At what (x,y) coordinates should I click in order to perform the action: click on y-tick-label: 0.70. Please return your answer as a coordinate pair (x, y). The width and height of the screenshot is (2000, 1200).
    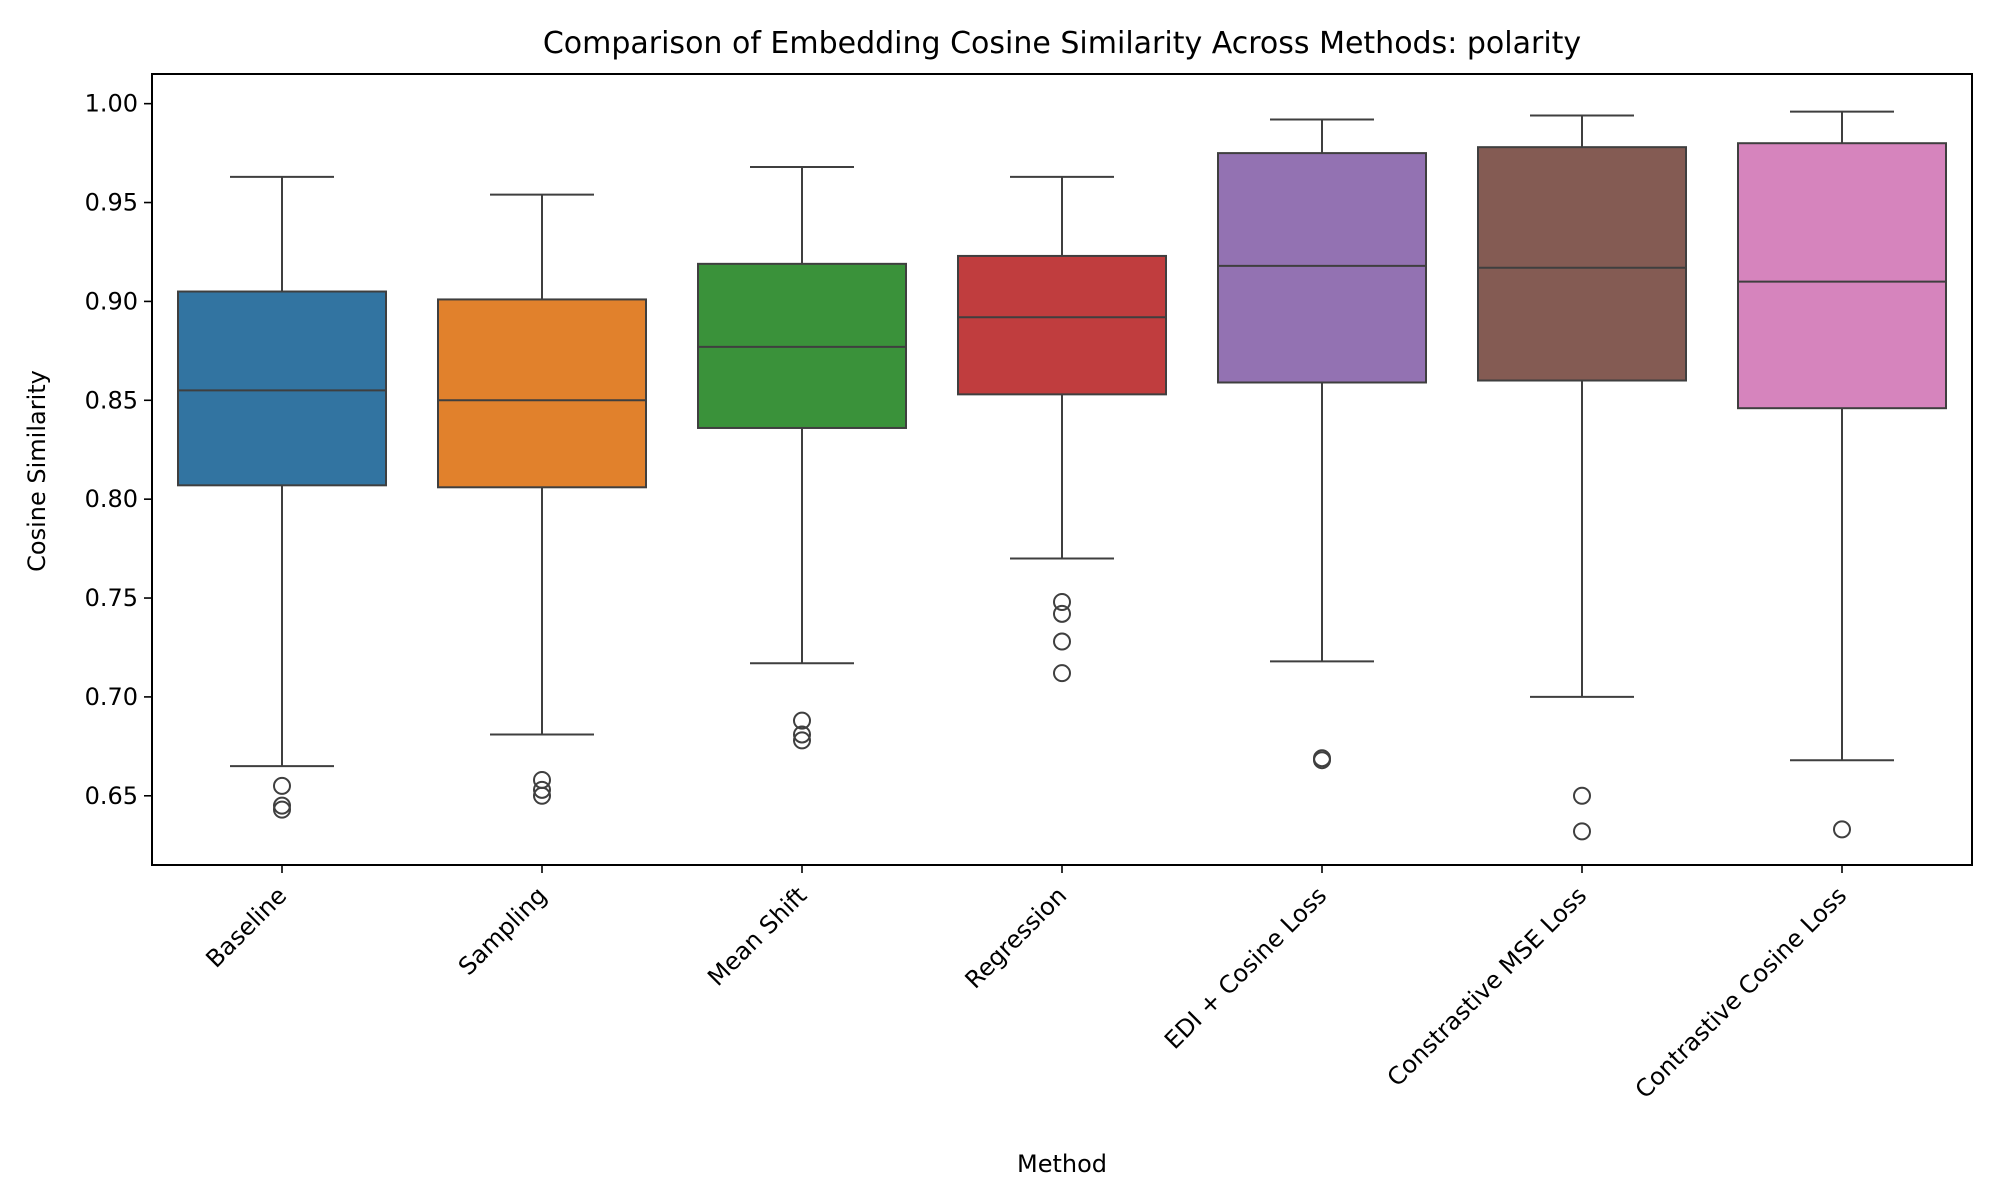
    Looking at the image, I should click on (111, 697).